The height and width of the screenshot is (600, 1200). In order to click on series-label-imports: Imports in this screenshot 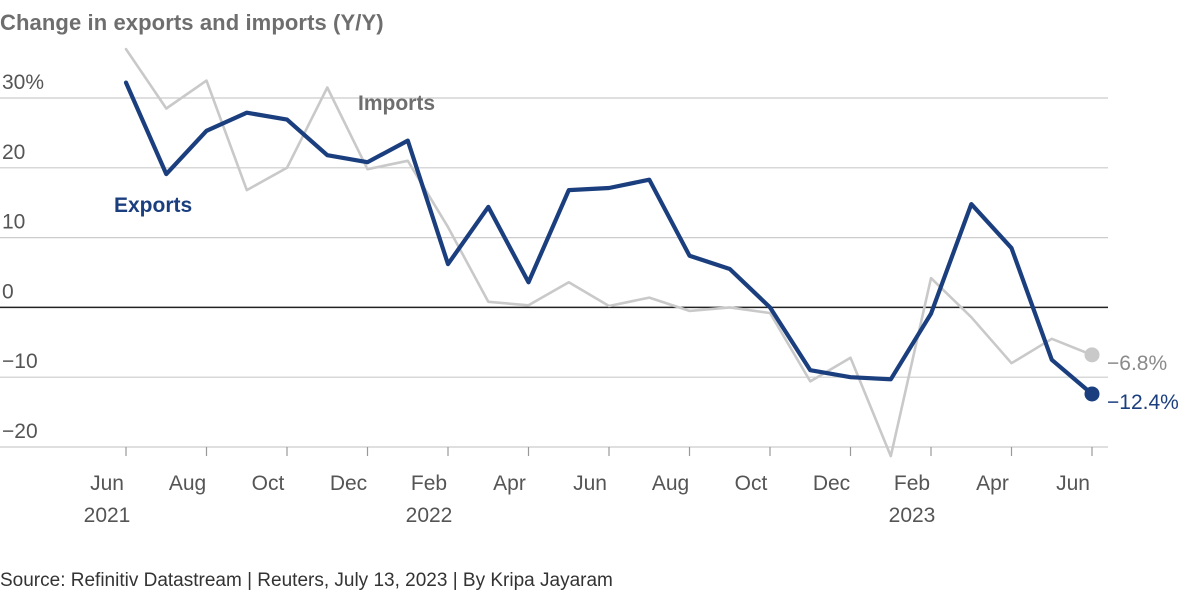, I will do `click(396, 103)`.